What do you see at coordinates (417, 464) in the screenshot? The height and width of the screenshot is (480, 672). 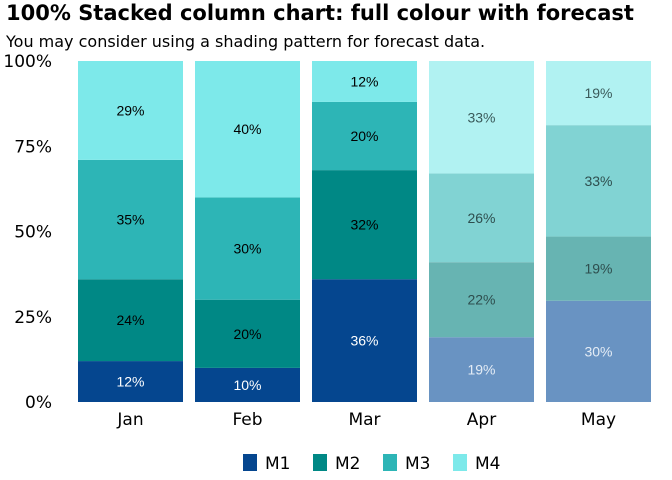 I see `legend-label: M3` at bounding box center [417, 464].